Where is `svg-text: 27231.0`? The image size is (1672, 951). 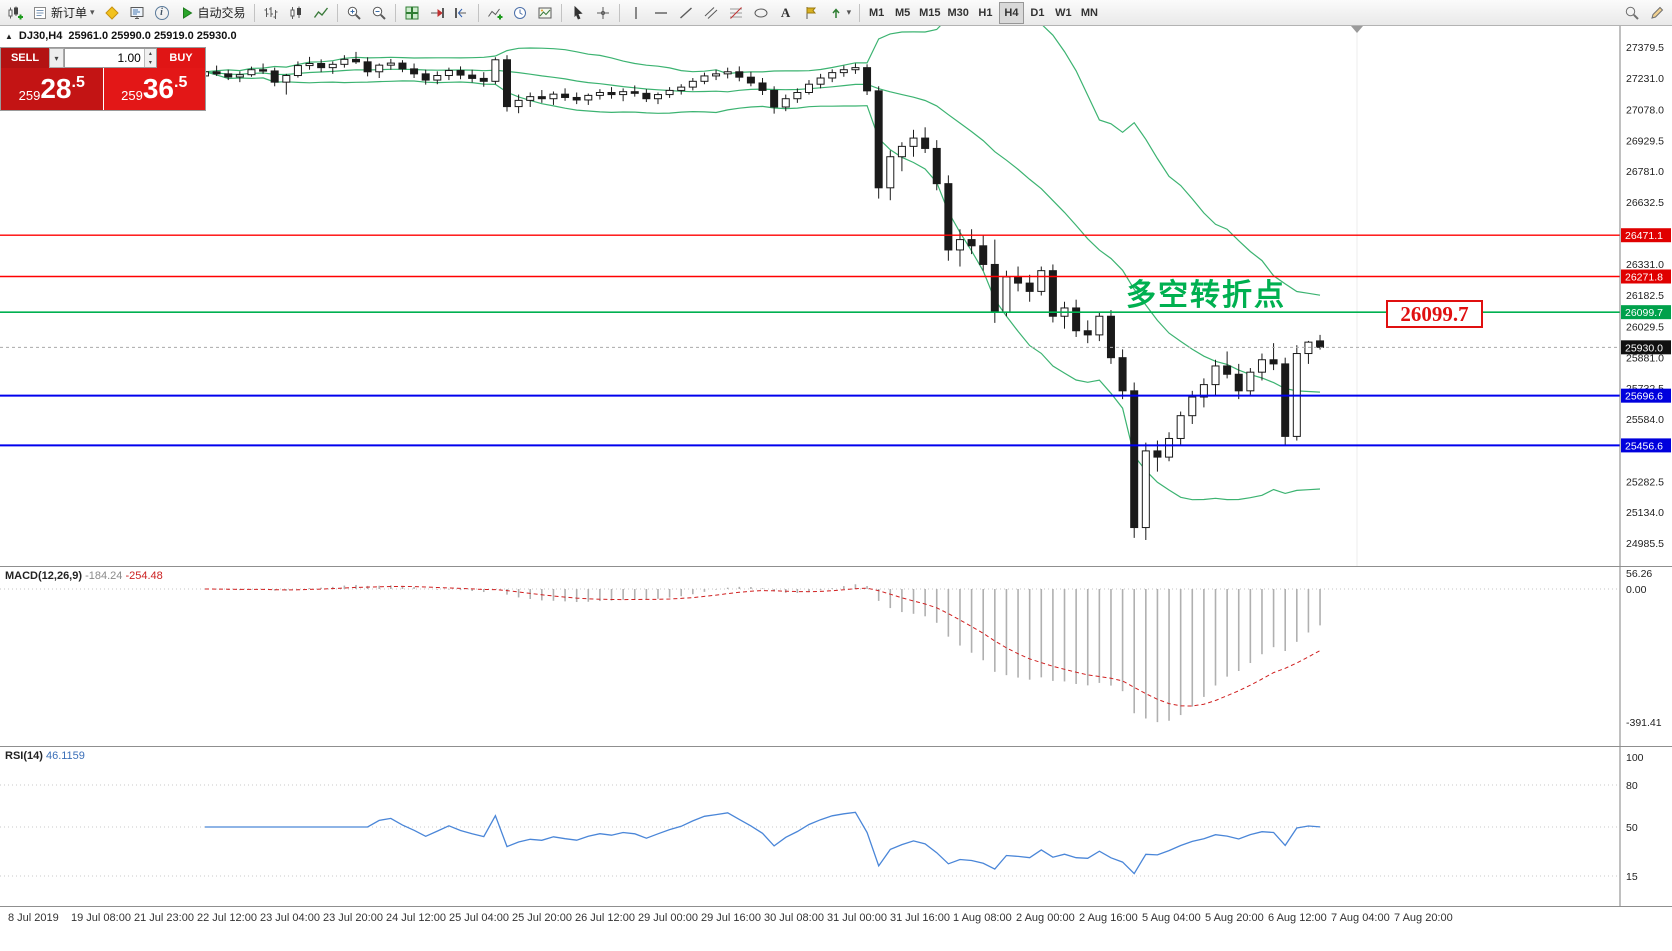 svg-text: 27231.0 is located at coordinates (1645, 79).